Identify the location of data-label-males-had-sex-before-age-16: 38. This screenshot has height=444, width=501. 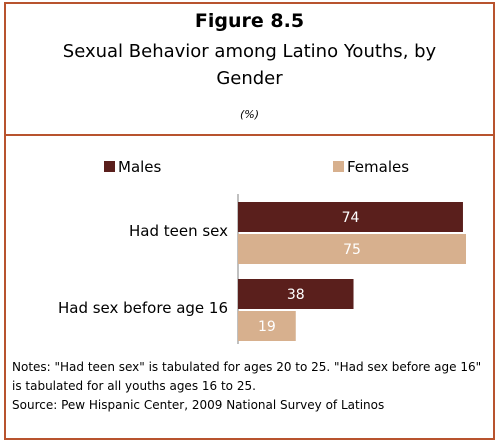
(296, 295).